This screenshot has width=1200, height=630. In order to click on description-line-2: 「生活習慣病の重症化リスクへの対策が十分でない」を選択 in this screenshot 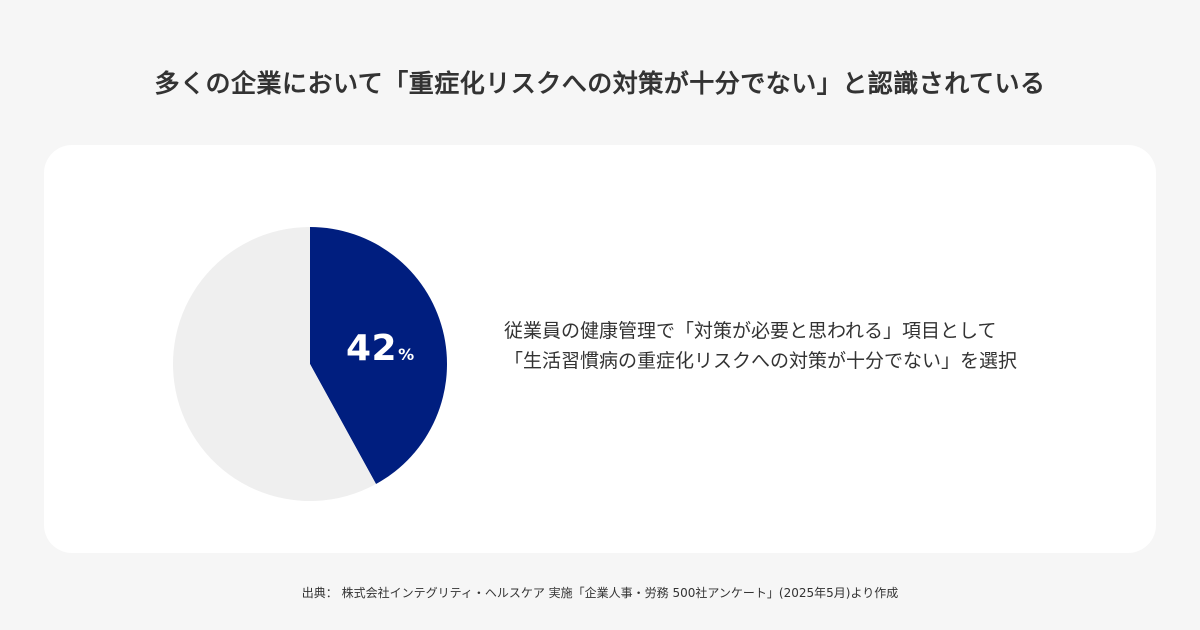, I will do `click(761, 361)`.